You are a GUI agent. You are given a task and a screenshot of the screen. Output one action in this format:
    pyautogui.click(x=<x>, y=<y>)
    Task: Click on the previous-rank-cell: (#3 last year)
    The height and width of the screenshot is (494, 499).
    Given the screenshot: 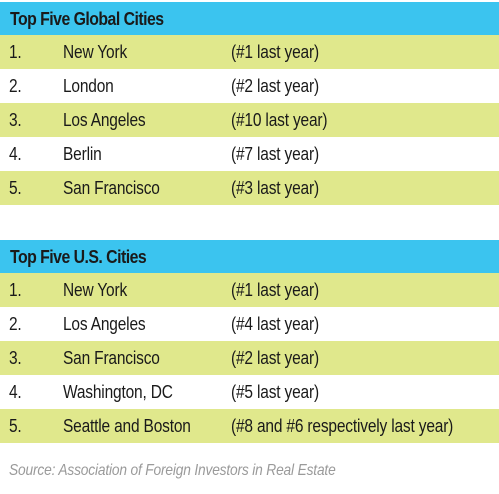 What is the action you would take?
    pyautogui.click(x=275, y=188)
    